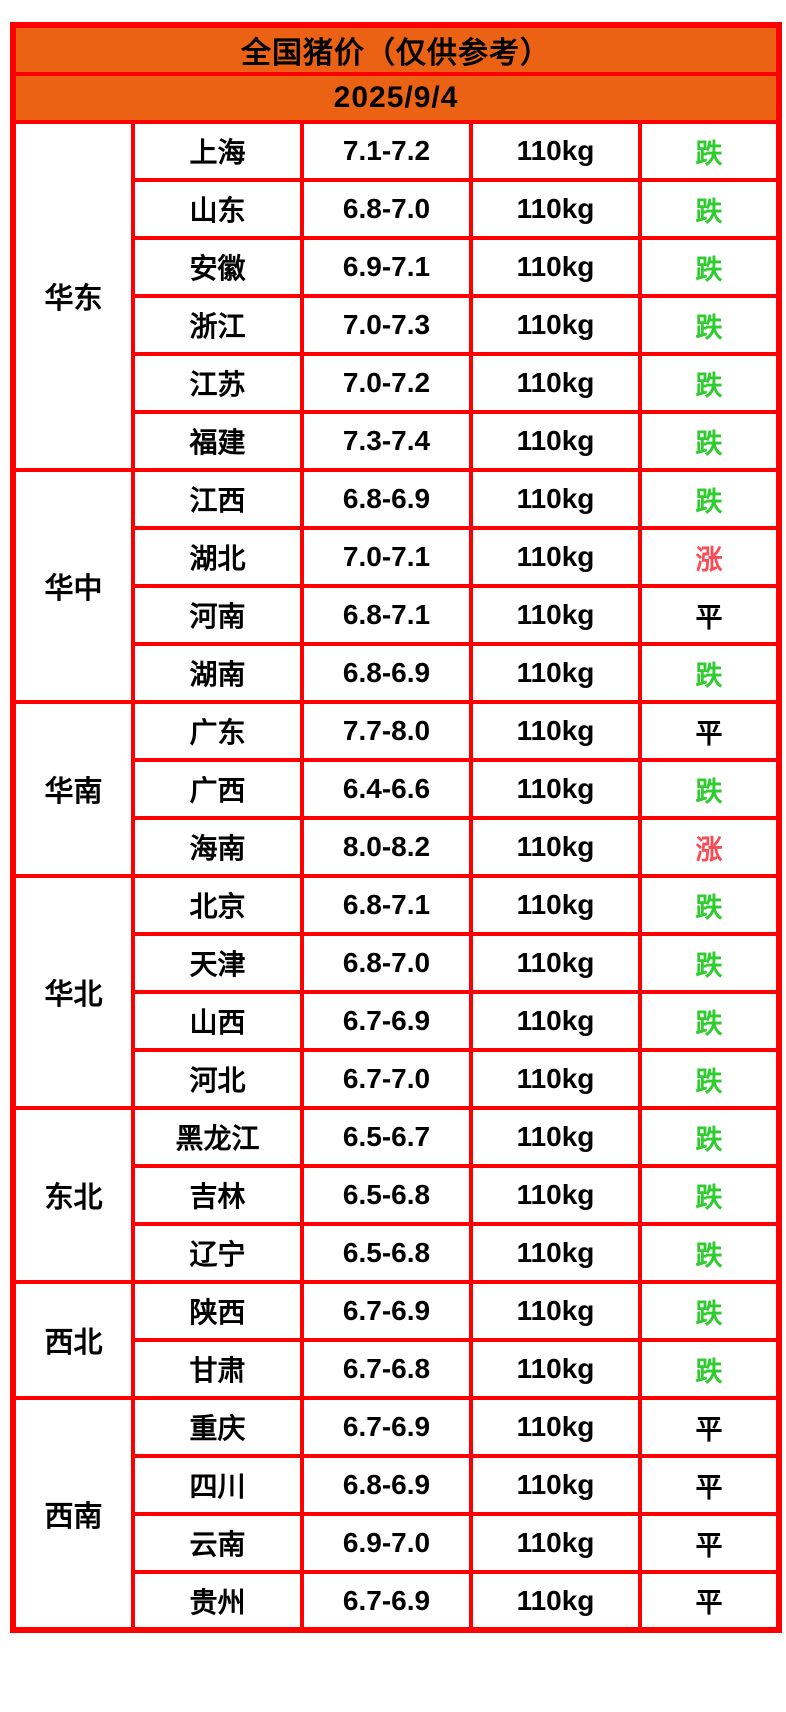 This screenshot has width=786, height=1712. What do you see at coordinates (217, 209) in the screenshot?
I see `province-cell: 山东` at bounding box center [217, 209].